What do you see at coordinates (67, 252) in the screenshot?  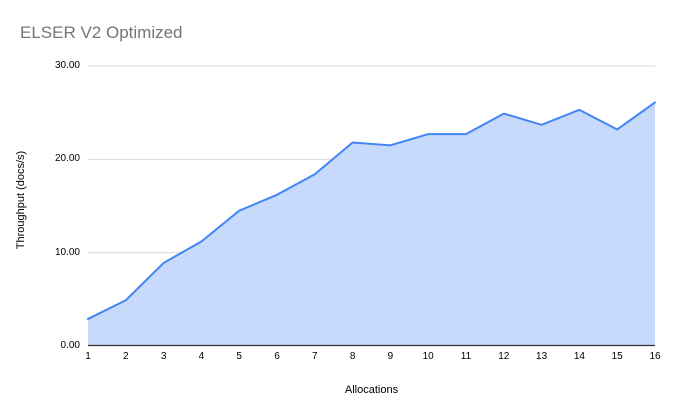 I see `y-tick-label: 10.00` at bounding box center [67, 252].